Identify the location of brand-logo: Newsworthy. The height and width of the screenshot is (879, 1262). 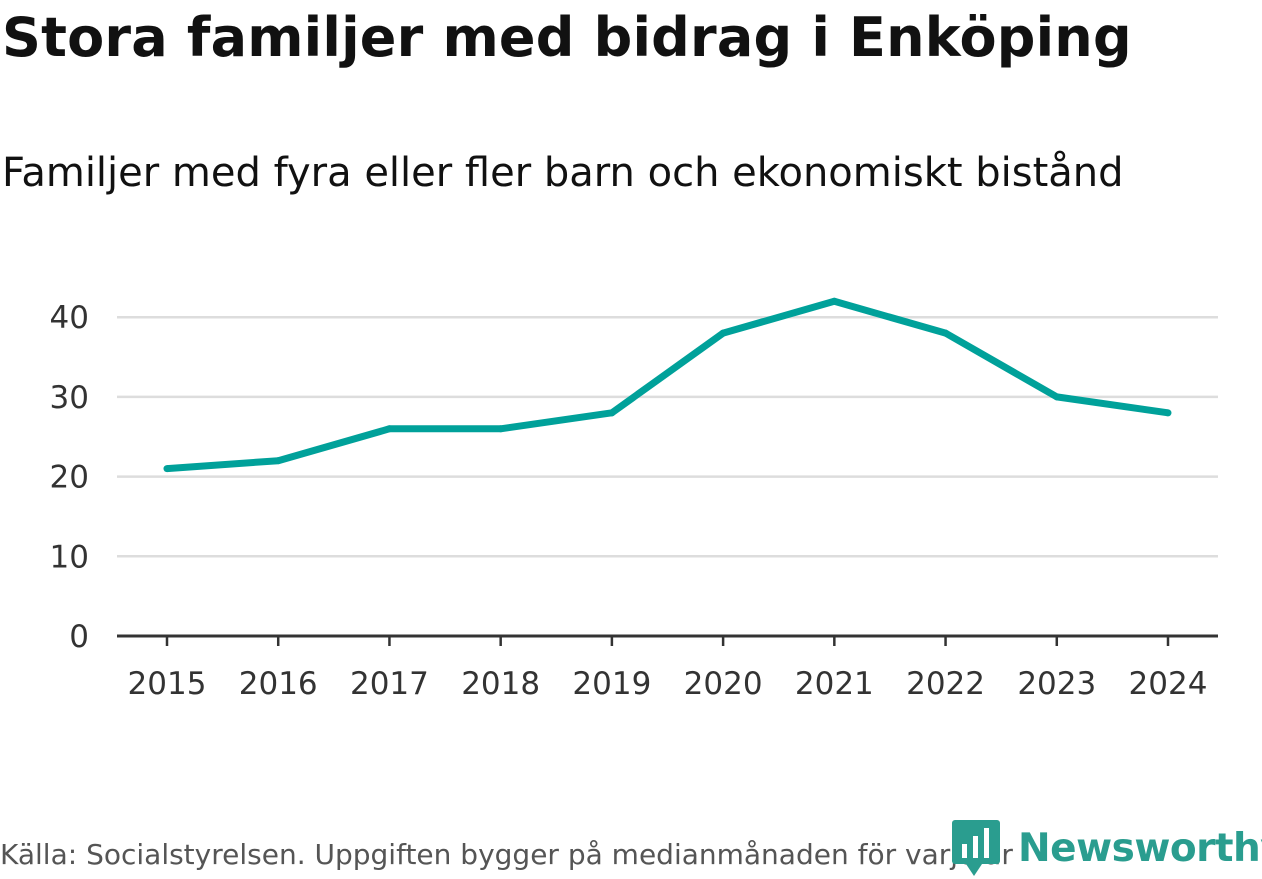
(1107, 848).